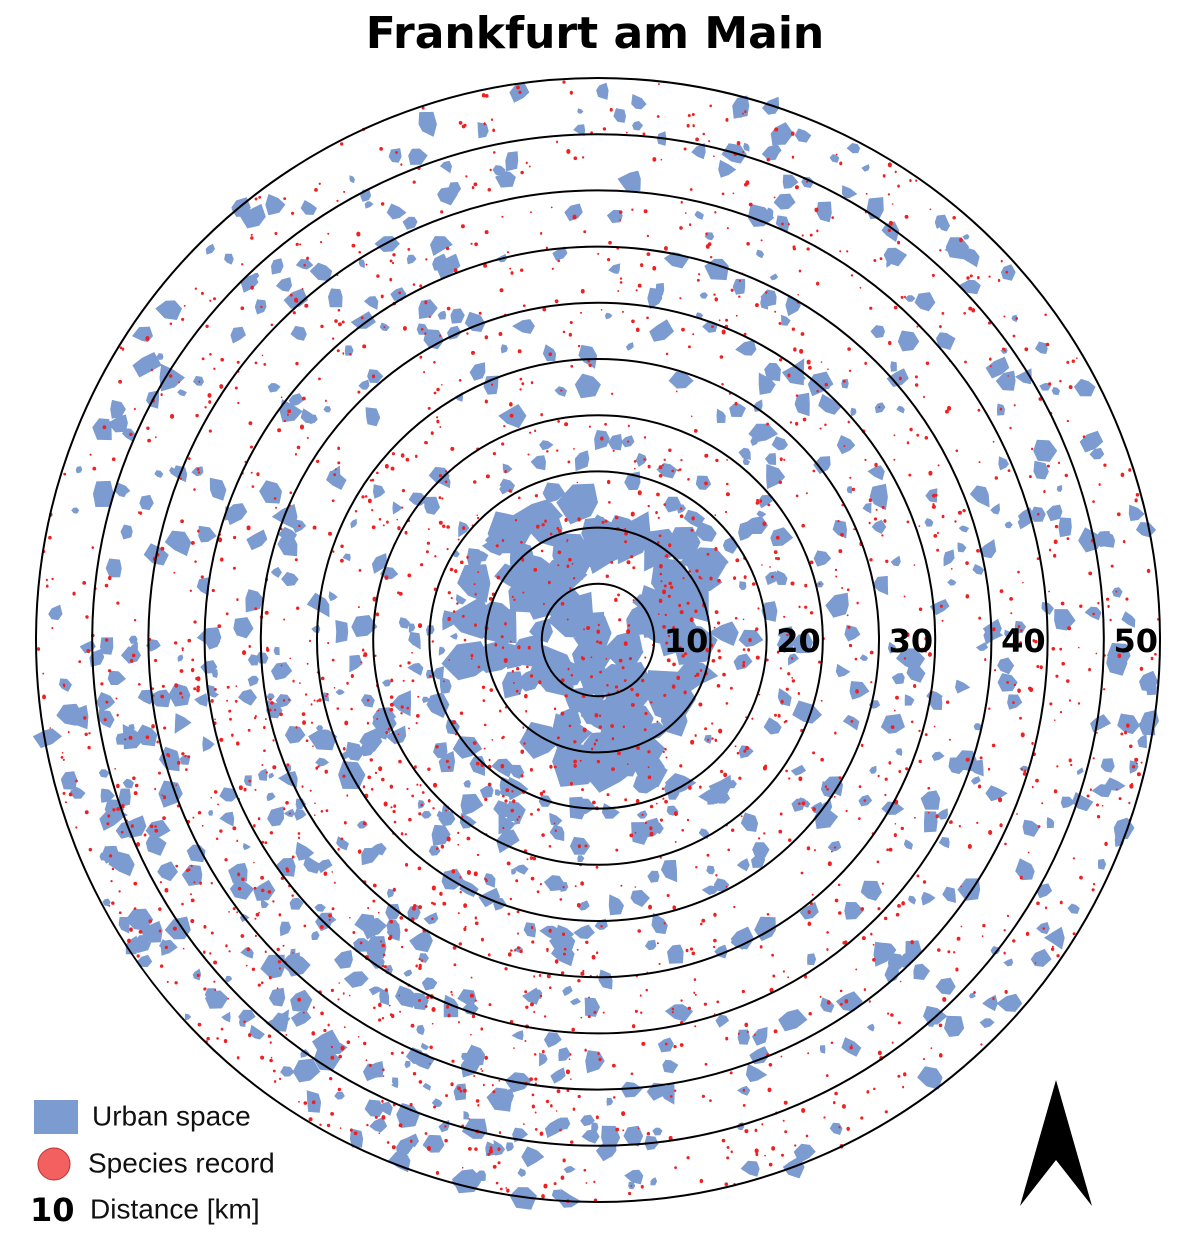 The height and width of the screenshot is (1238, 1200). What do you see at coordinates (52, 1210) in the screenshot?
I see `legend-distance-example: 10` at bounding box center [52, 1210].